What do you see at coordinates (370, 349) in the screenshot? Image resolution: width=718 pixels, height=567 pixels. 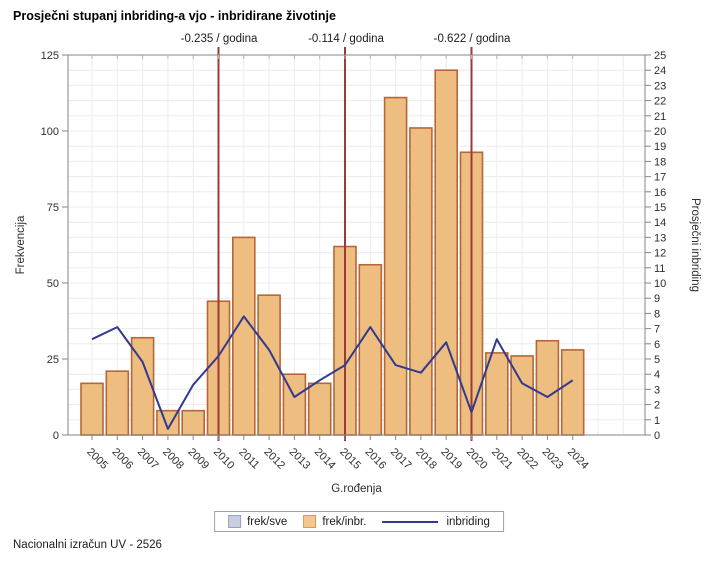 I see `bar-2016` at bounding box center [370, 349].